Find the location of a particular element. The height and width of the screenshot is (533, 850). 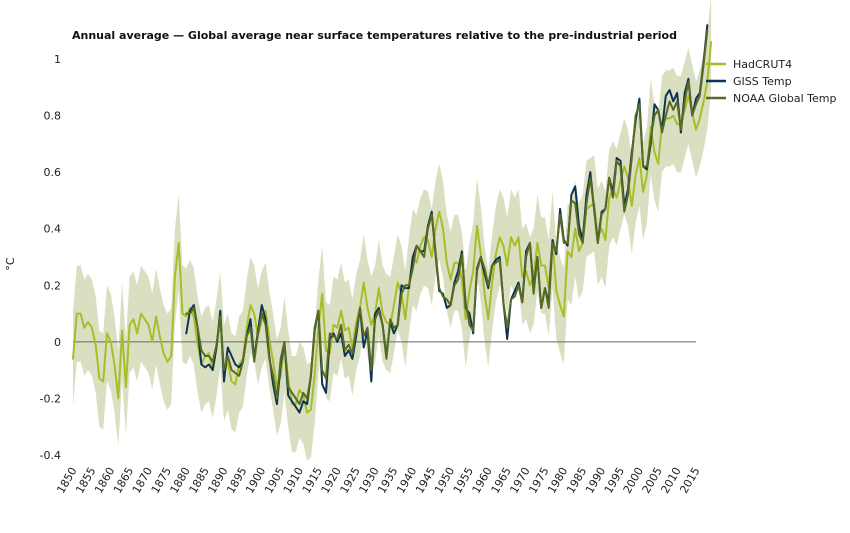

y-tick-label: 0.4 is located at coordinates (53, 229).